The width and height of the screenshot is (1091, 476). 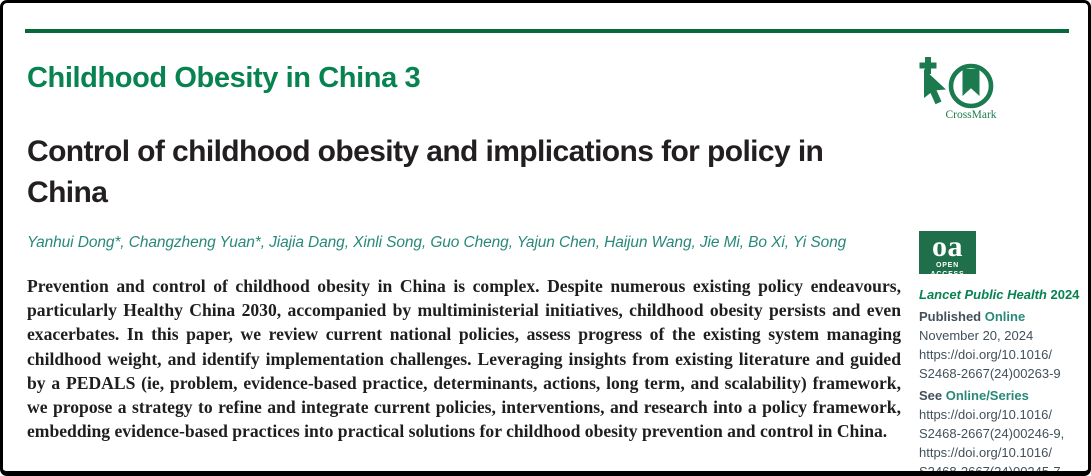 I want to click on crossmark-ring, so click(x=971, y=86).